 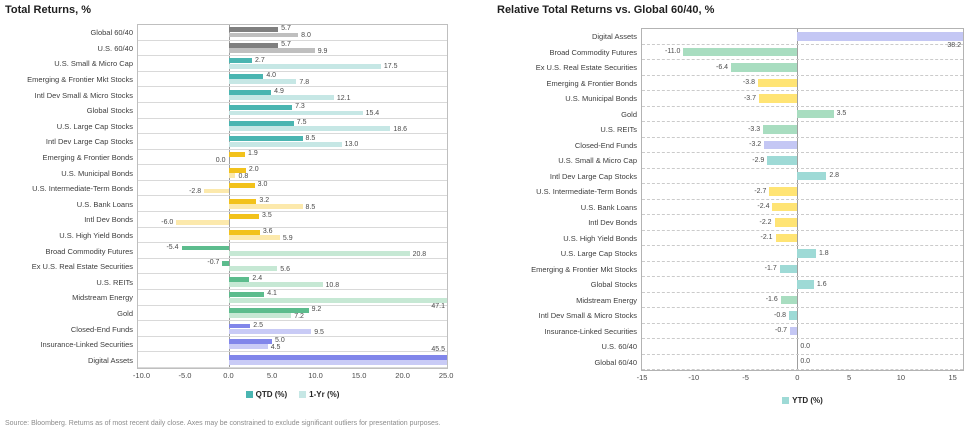 I want to click on value-label: 5.7, so click(x=286, y=44).